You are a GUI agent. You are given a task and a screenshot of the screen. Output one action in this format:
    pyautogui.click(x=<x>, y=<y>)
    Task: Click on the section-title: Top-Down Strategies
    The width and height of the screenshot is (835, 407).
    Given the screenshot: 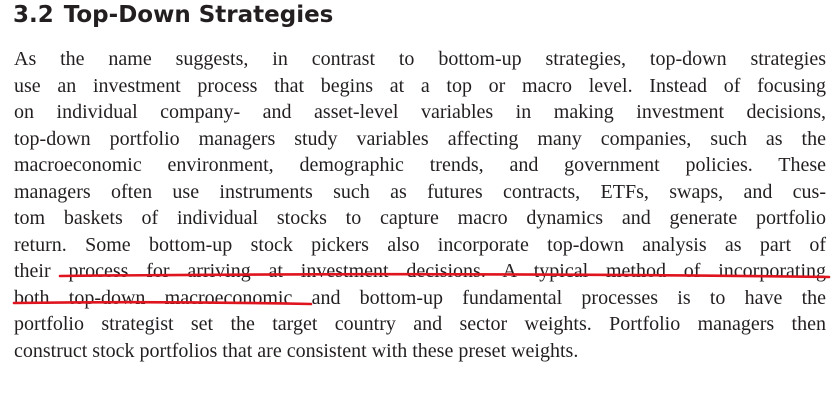 What is the action you would take?
    pyautogui.click(x=198, y=15)
    